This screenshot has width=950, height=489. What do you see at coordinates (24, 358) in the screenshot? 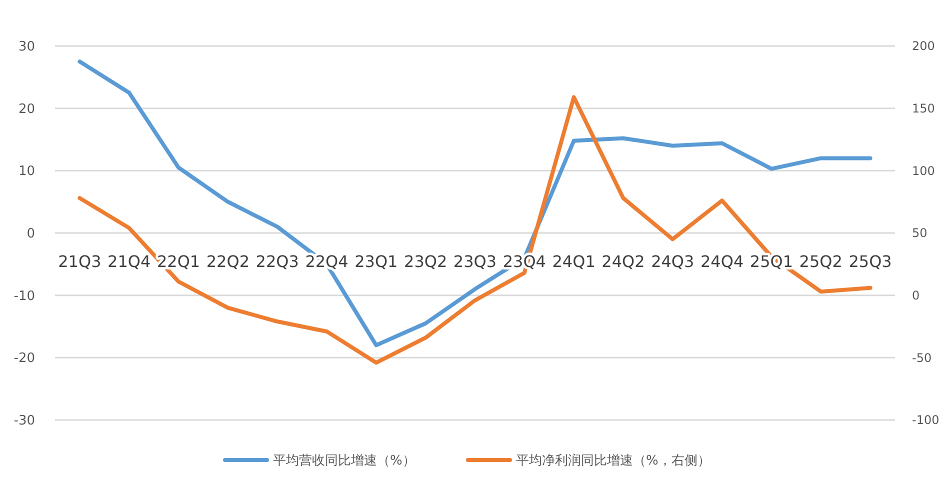
I see `y-tick-label: -20` at bounding box center [24, 358].